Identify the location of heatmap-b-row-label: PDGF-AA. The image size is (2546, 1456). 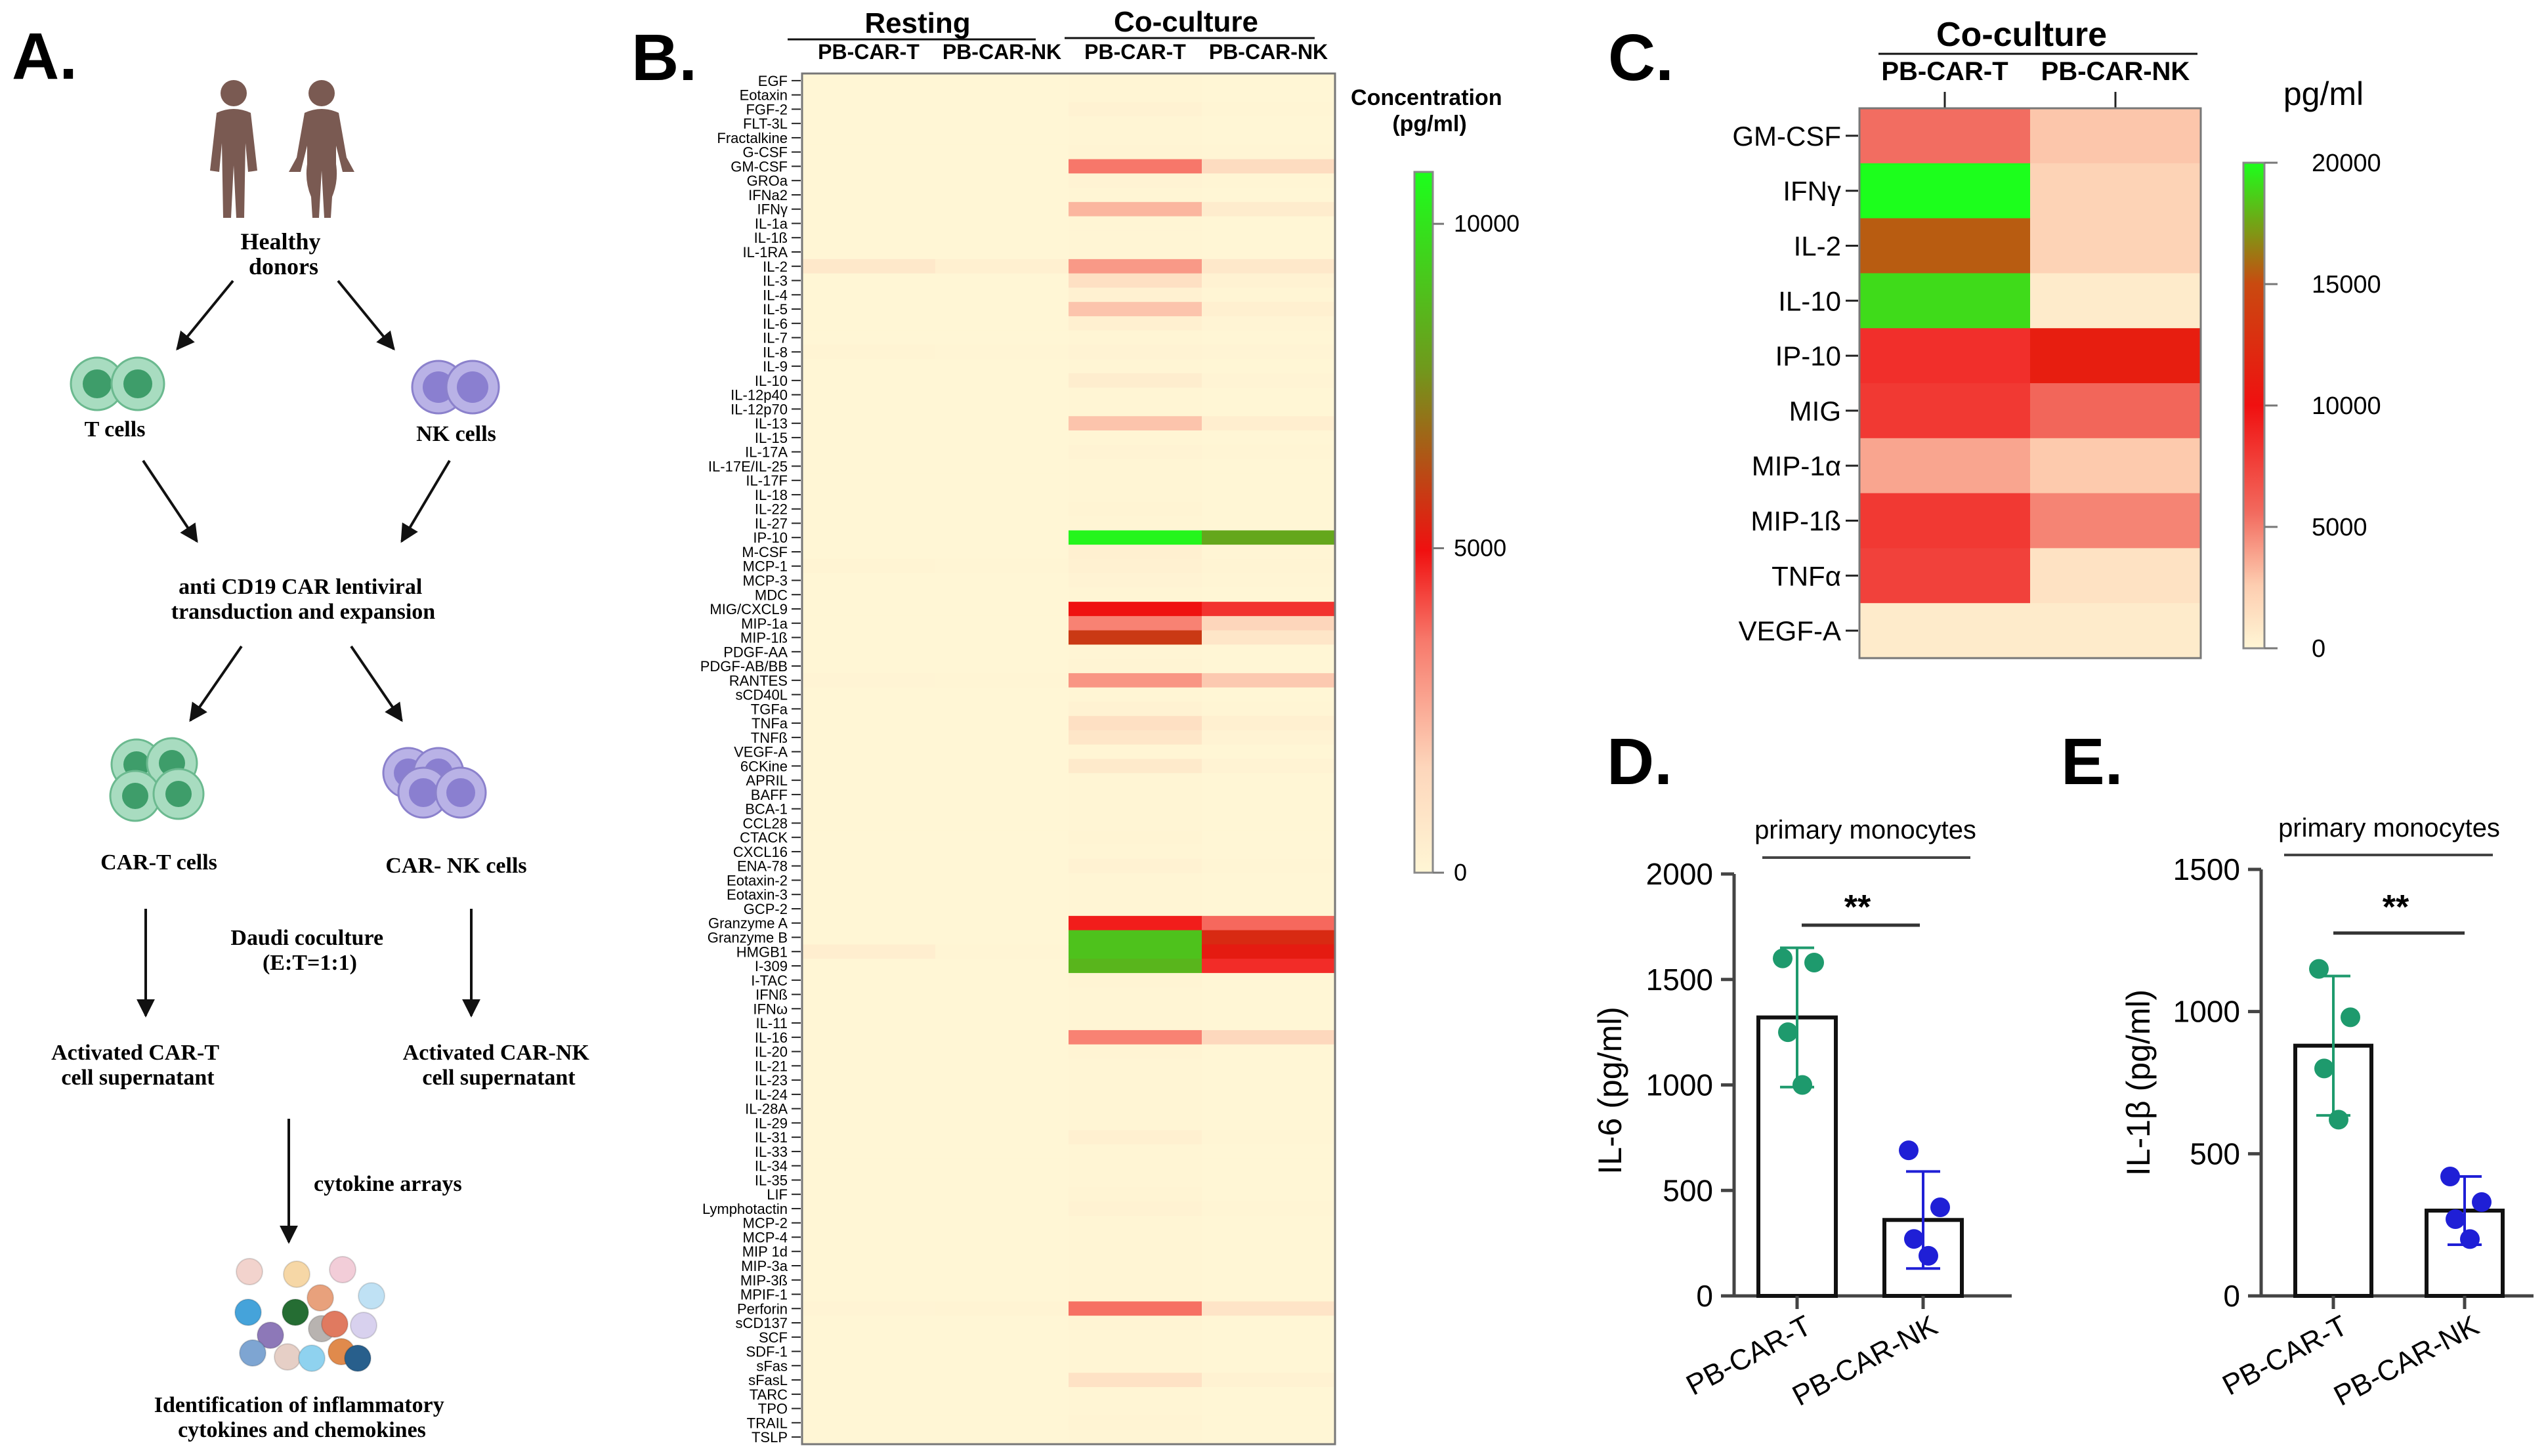
(755, 652).